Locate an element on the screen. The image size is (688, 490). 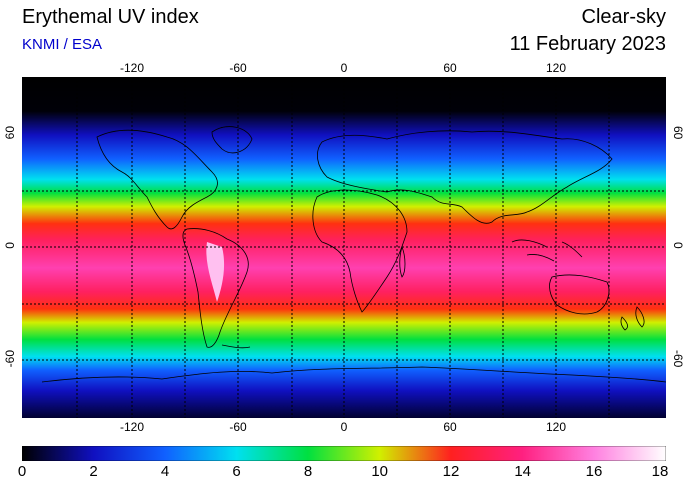
lon-tick-bottom: -60 is located at coordinates (238, 427).